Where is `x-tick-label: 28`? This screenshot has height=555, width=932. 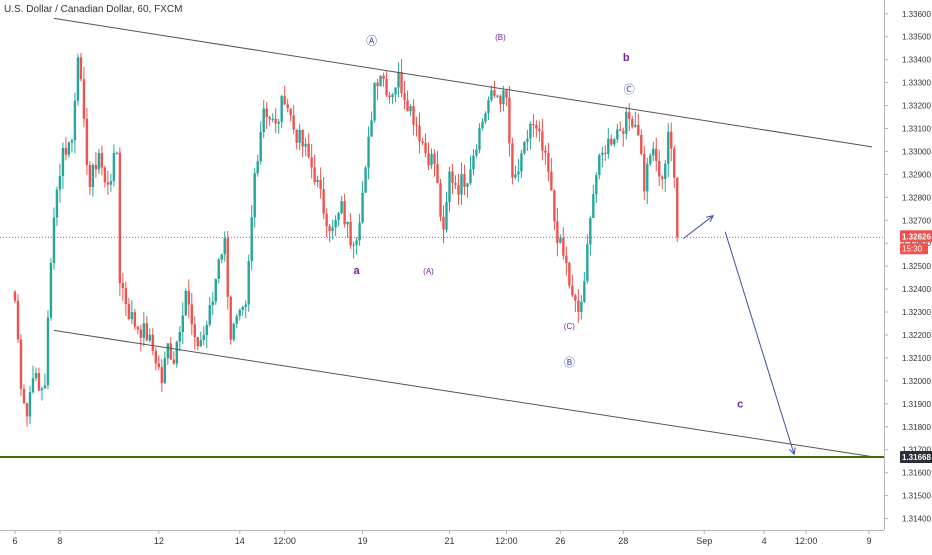
x-tick-label: 28 is located at coordinates (623, 541).